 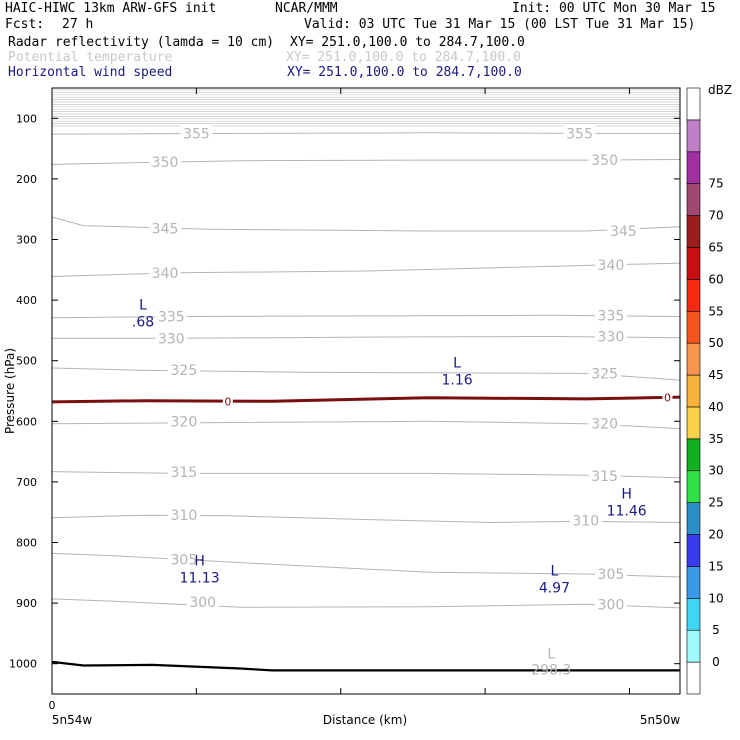 What do you see at coordinates (26, 543) in the screenshot?
I see `y-tick-label: 800` at bounding box center [26, 543].